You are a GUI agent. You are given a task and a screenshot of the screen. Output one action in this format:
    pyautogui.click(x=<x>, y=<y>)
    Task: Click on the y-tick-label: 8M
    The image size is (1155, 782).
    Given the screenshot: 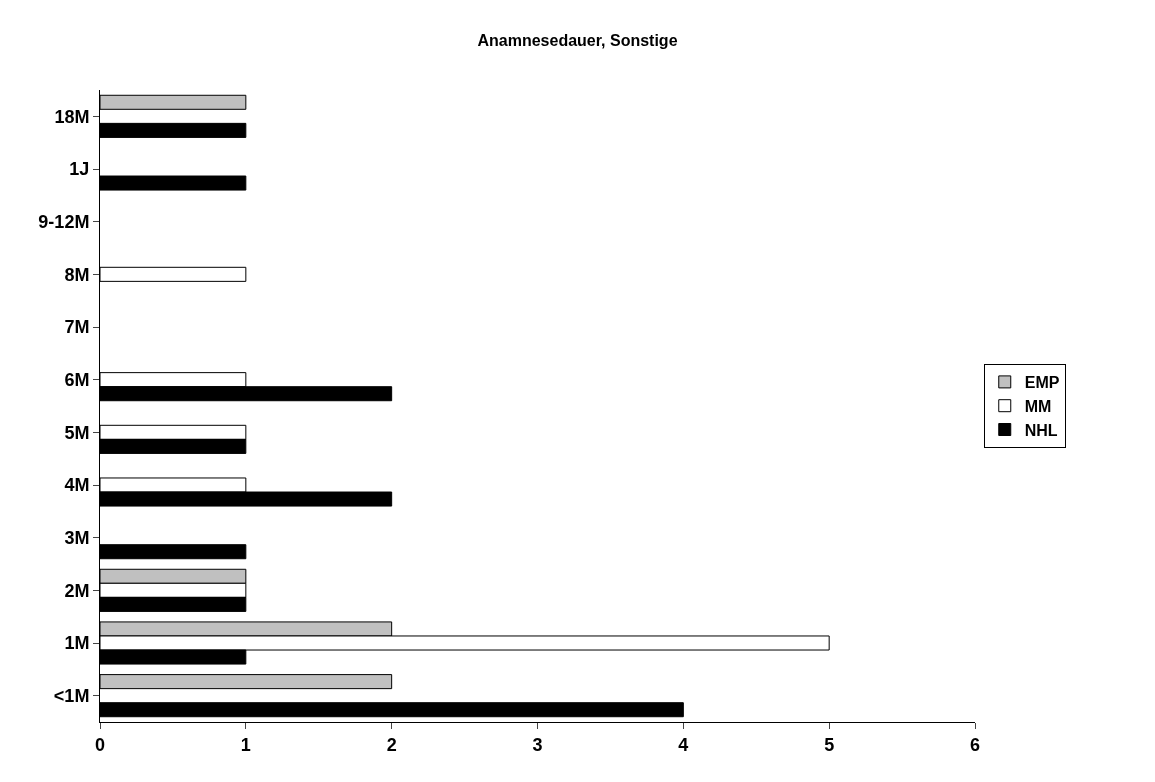 What is the action you would take?
    pyautogui.click(x=77, y=274)
    